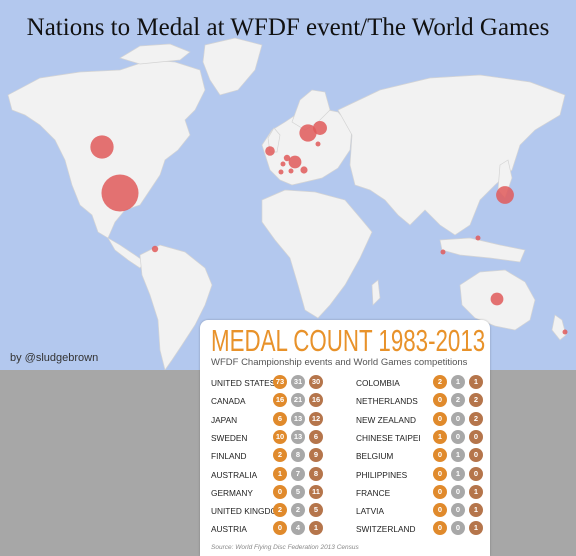 Image resolution: width=576 pixels, height=556 pixels. I want to click on medal-row: CHINESE TAIPEI 1 0 0, so click(423, 437).